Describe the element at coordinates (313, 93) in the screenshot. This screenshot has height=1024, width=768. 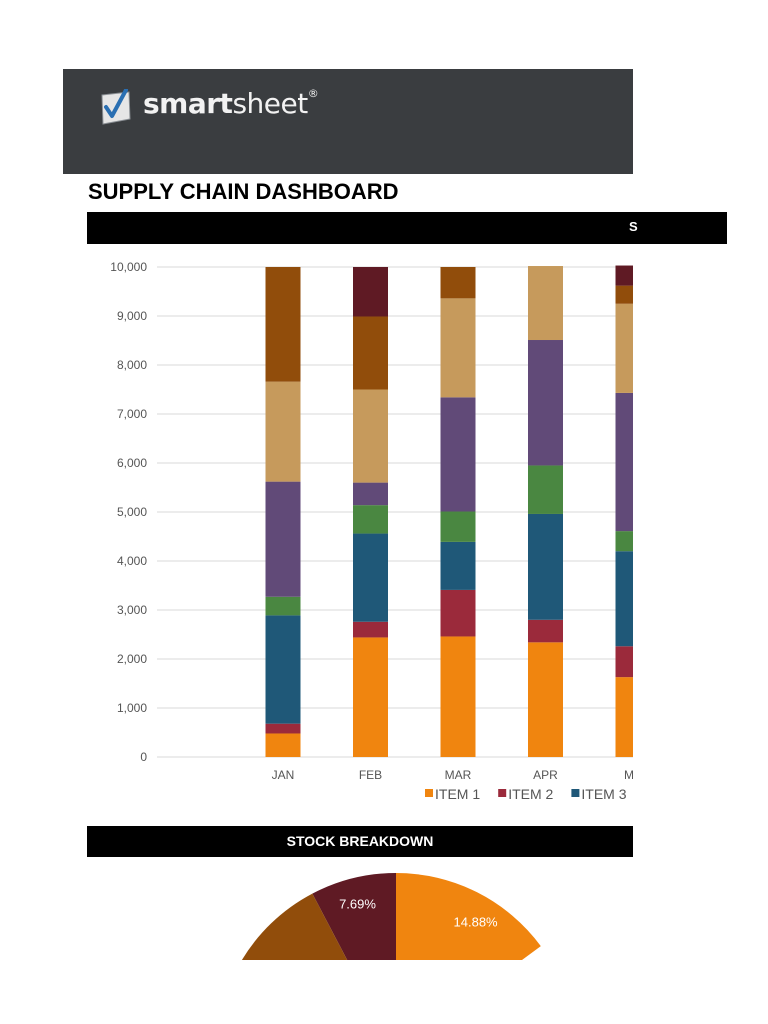
I see `brand-registered-mark: ®` at that location.